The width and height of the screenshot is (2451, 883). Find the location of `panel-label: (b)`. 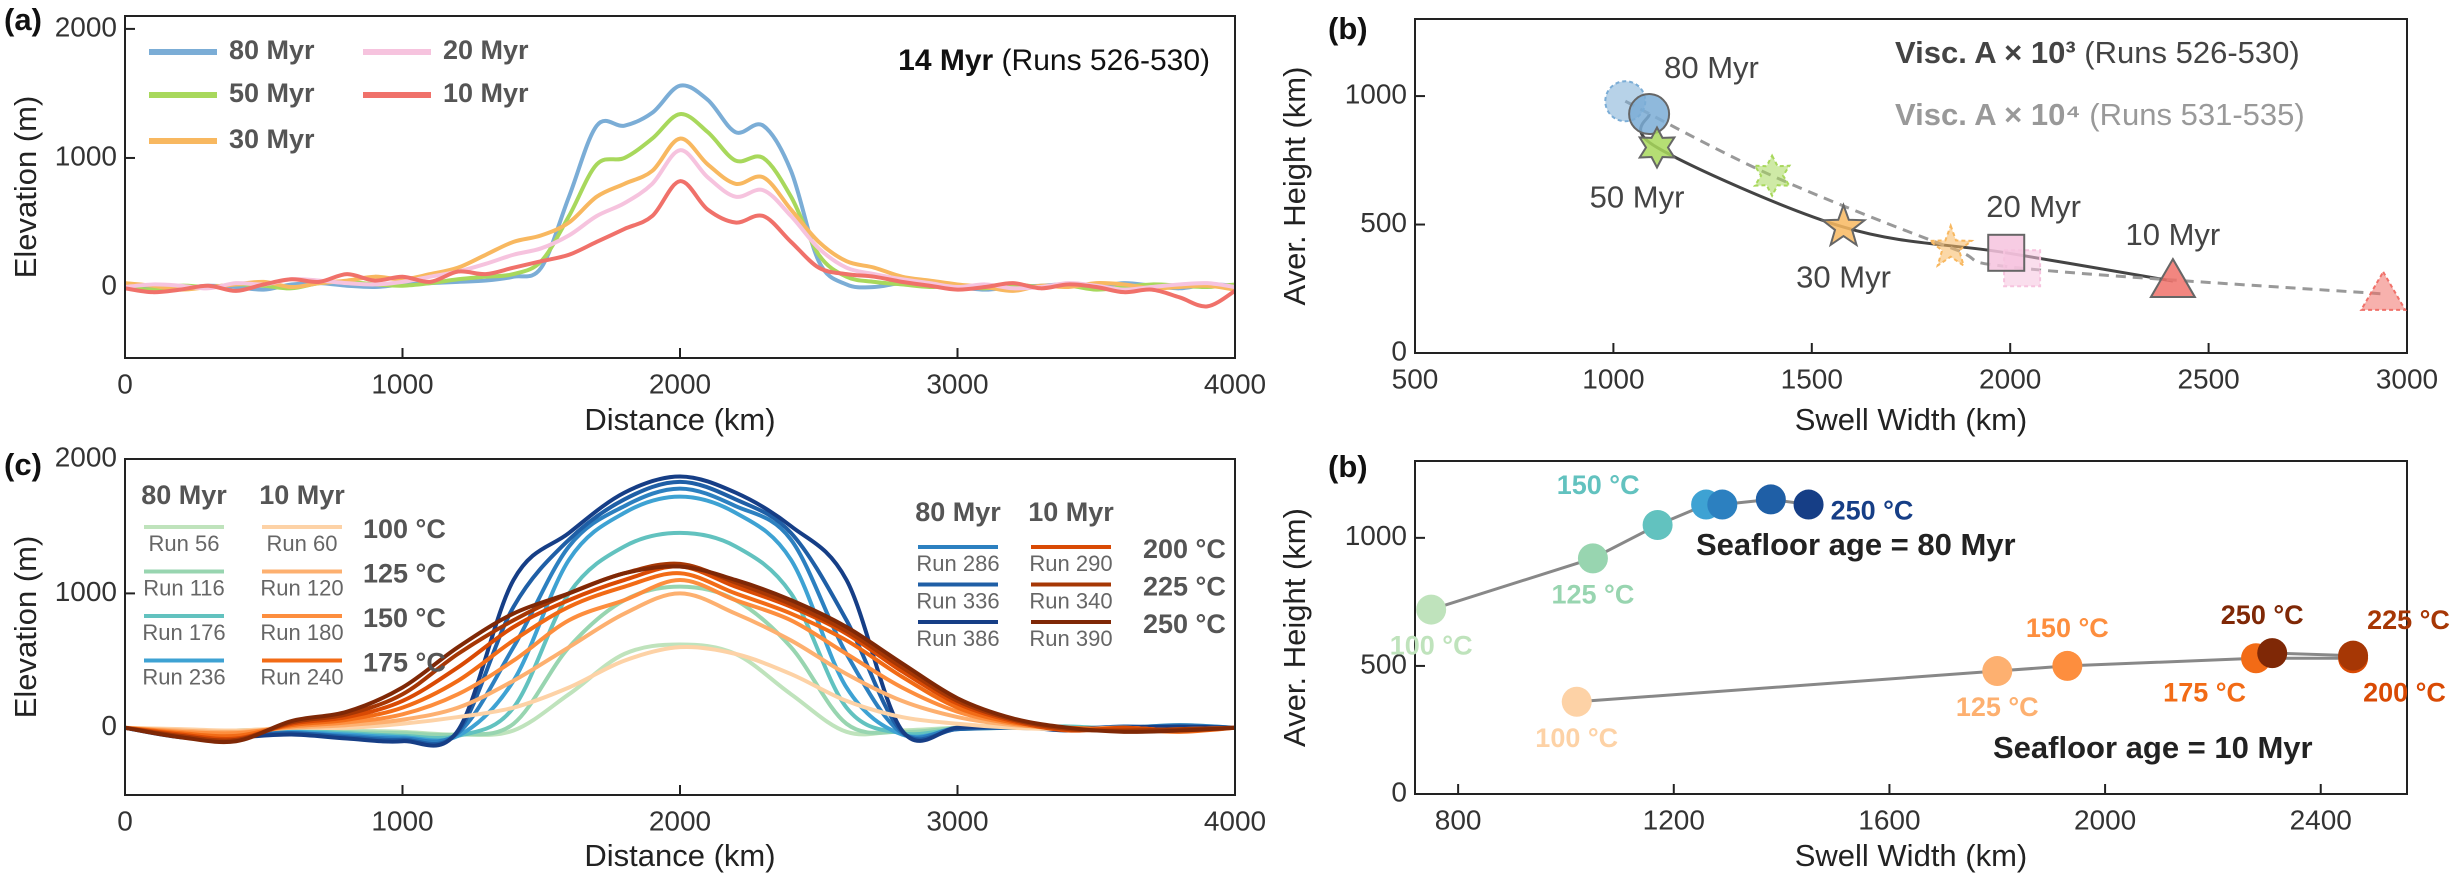

panel-label: (b) is located at coordinates (1348, 466).